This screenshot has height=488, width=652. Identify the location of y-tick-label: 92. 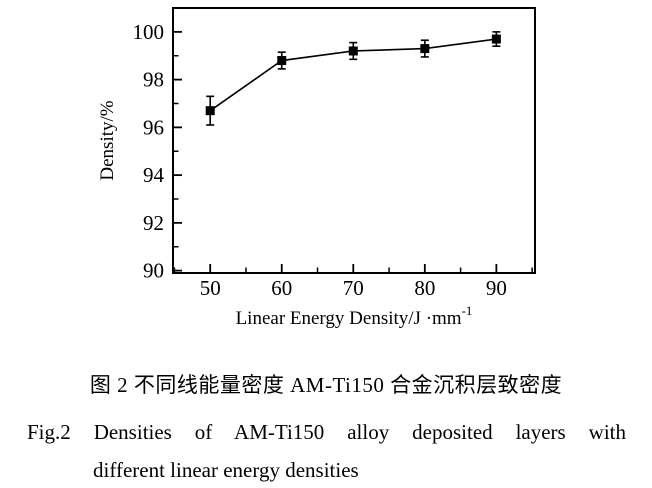
(153, 223).